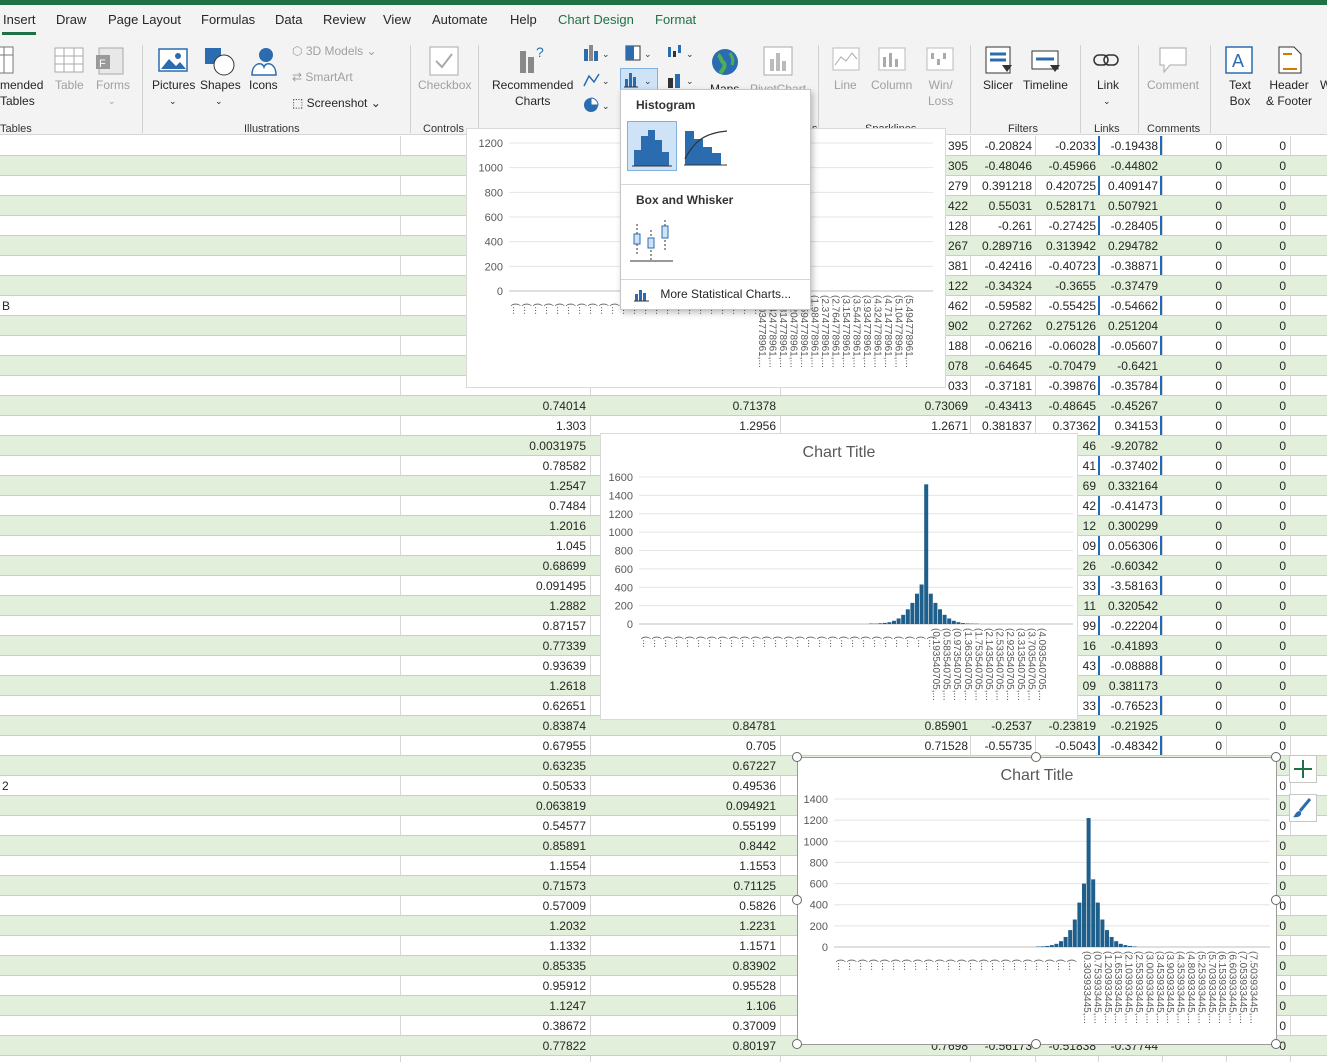 This screenshot has width=1327, height=1062. What do you see at coordinates (564, 1046) in the screenshot?
I see `cell: 0.77822` at bounding box center [564, 1046].